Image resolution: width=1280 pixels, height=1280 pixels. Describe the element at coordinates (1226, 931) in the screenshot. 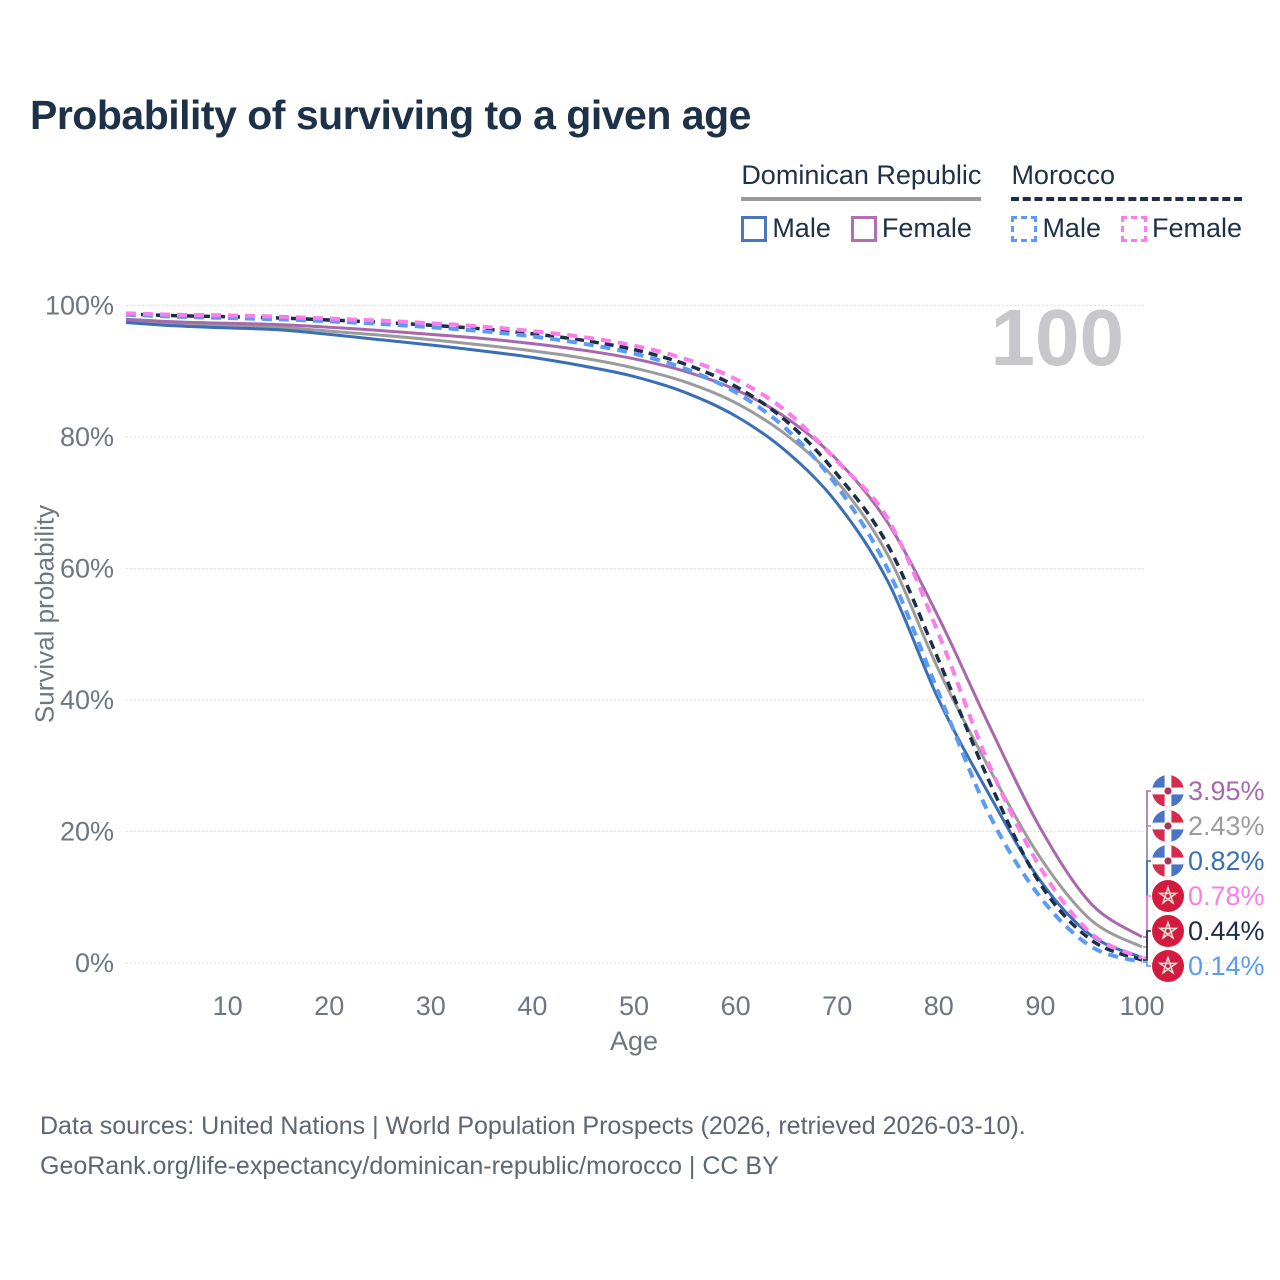

I see `endpoint-value-label: 0.44%` at that location.